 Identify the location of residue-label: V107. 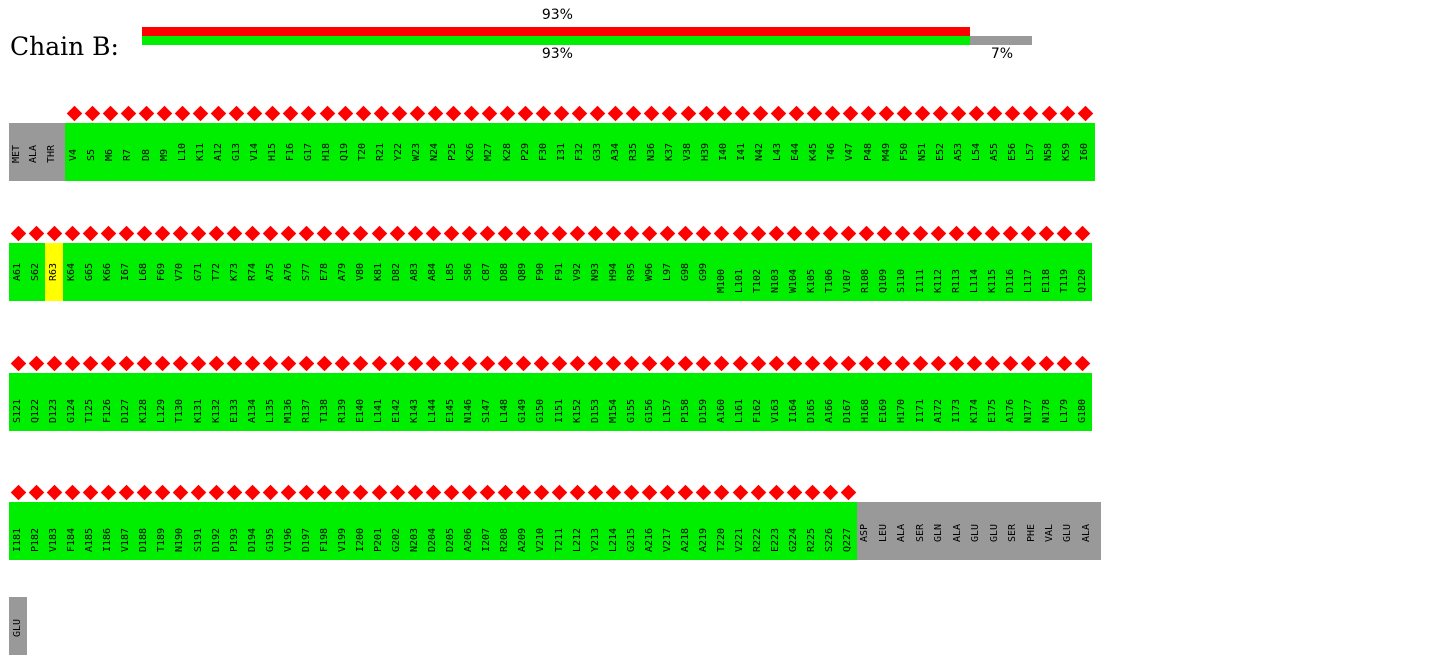
(848, 280).